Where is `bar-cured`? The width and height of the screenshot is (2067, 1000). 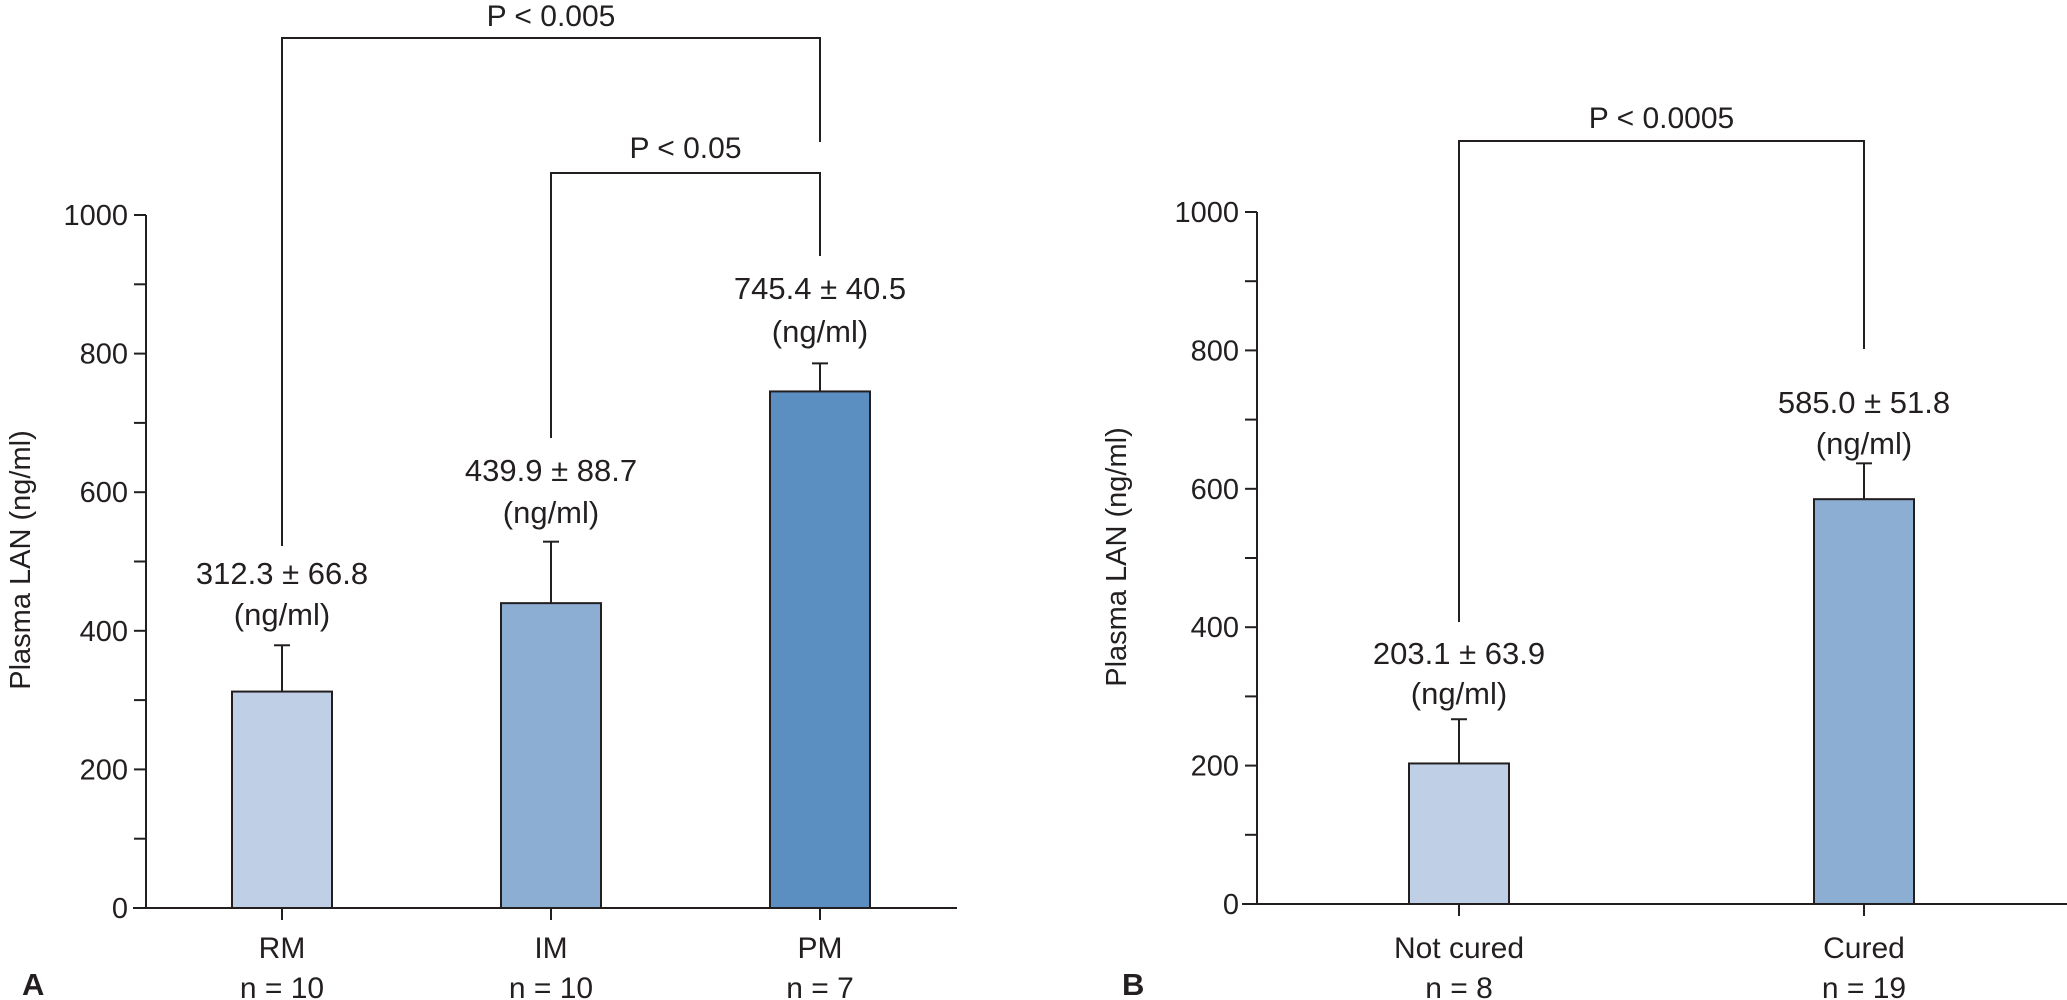 bar-cured is located at coordinates (1864, 701).